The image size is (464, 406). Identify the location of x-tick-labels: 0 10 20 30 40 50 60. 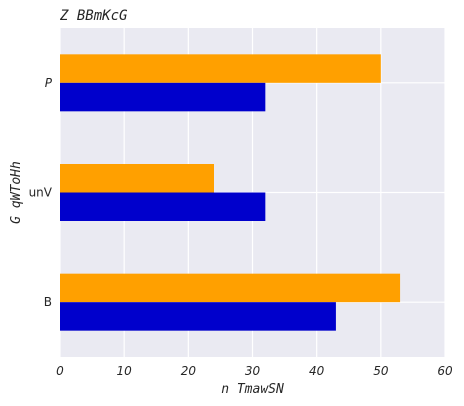
(254, 371).